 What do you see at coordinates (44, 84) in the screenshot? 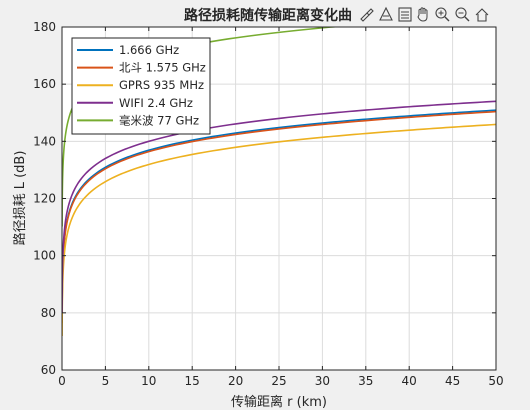
I see `y-tick-label: 160` at bounding box center [44, 84].